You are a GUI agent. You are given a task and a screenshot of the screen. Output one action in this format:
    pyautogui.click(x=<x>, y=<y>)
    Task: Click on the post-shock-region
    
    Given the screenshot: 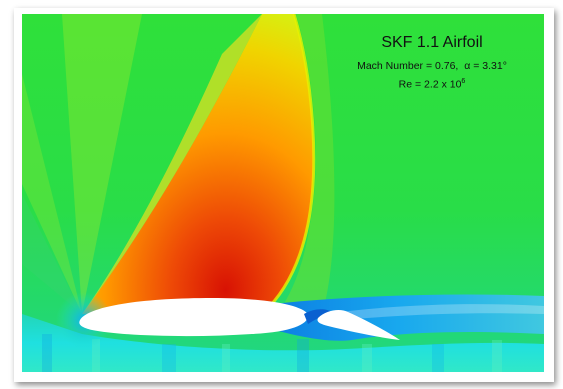 What is the action you would take?
    pyautogui.click(x=306, y=164)
    